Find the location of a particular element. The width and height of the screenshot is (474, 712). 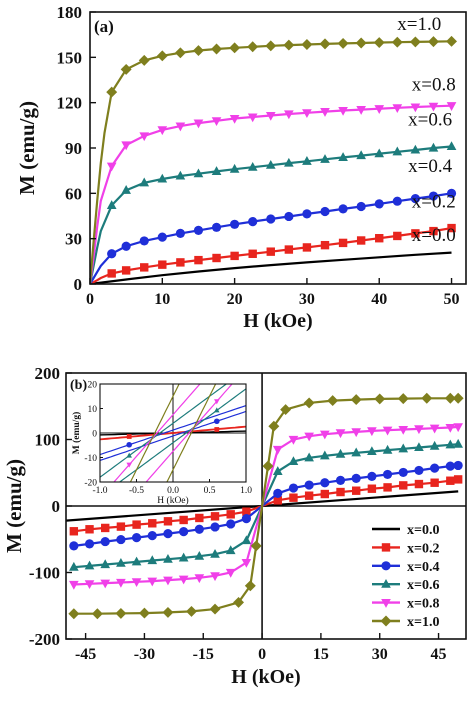

x-axis-label-b: H (kOe) is located at coordinates (265, 677).